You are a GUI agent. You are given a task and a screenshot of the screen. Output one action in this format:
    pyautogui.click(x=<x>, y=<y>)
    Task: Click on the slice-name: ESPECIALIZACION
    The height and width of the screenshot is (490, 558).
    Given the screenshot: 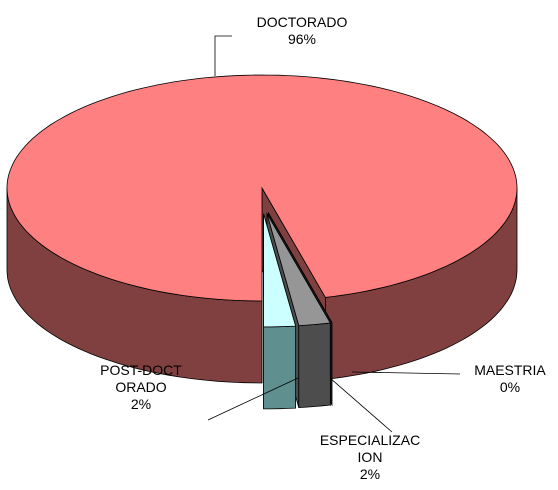 What is the action you would take?
    pyautogui.click(x=370, y=448)
    